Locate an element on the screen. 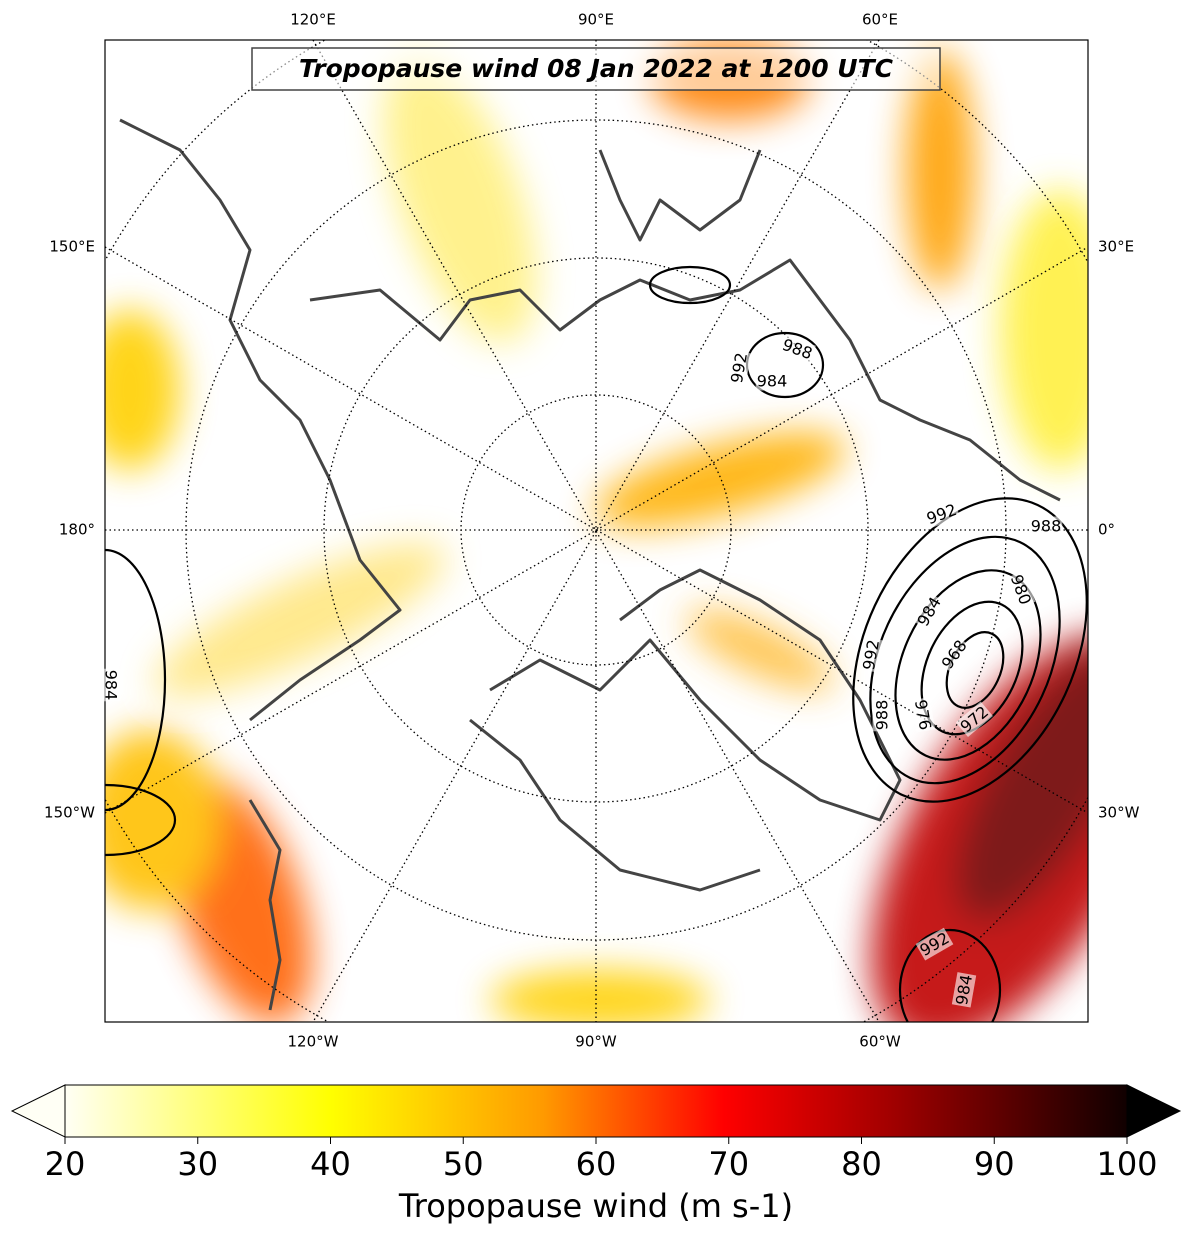 Image resolution: width=1192 pixels, height=1242 pixels. colorbar-body is located at coordinates (596, 1111).